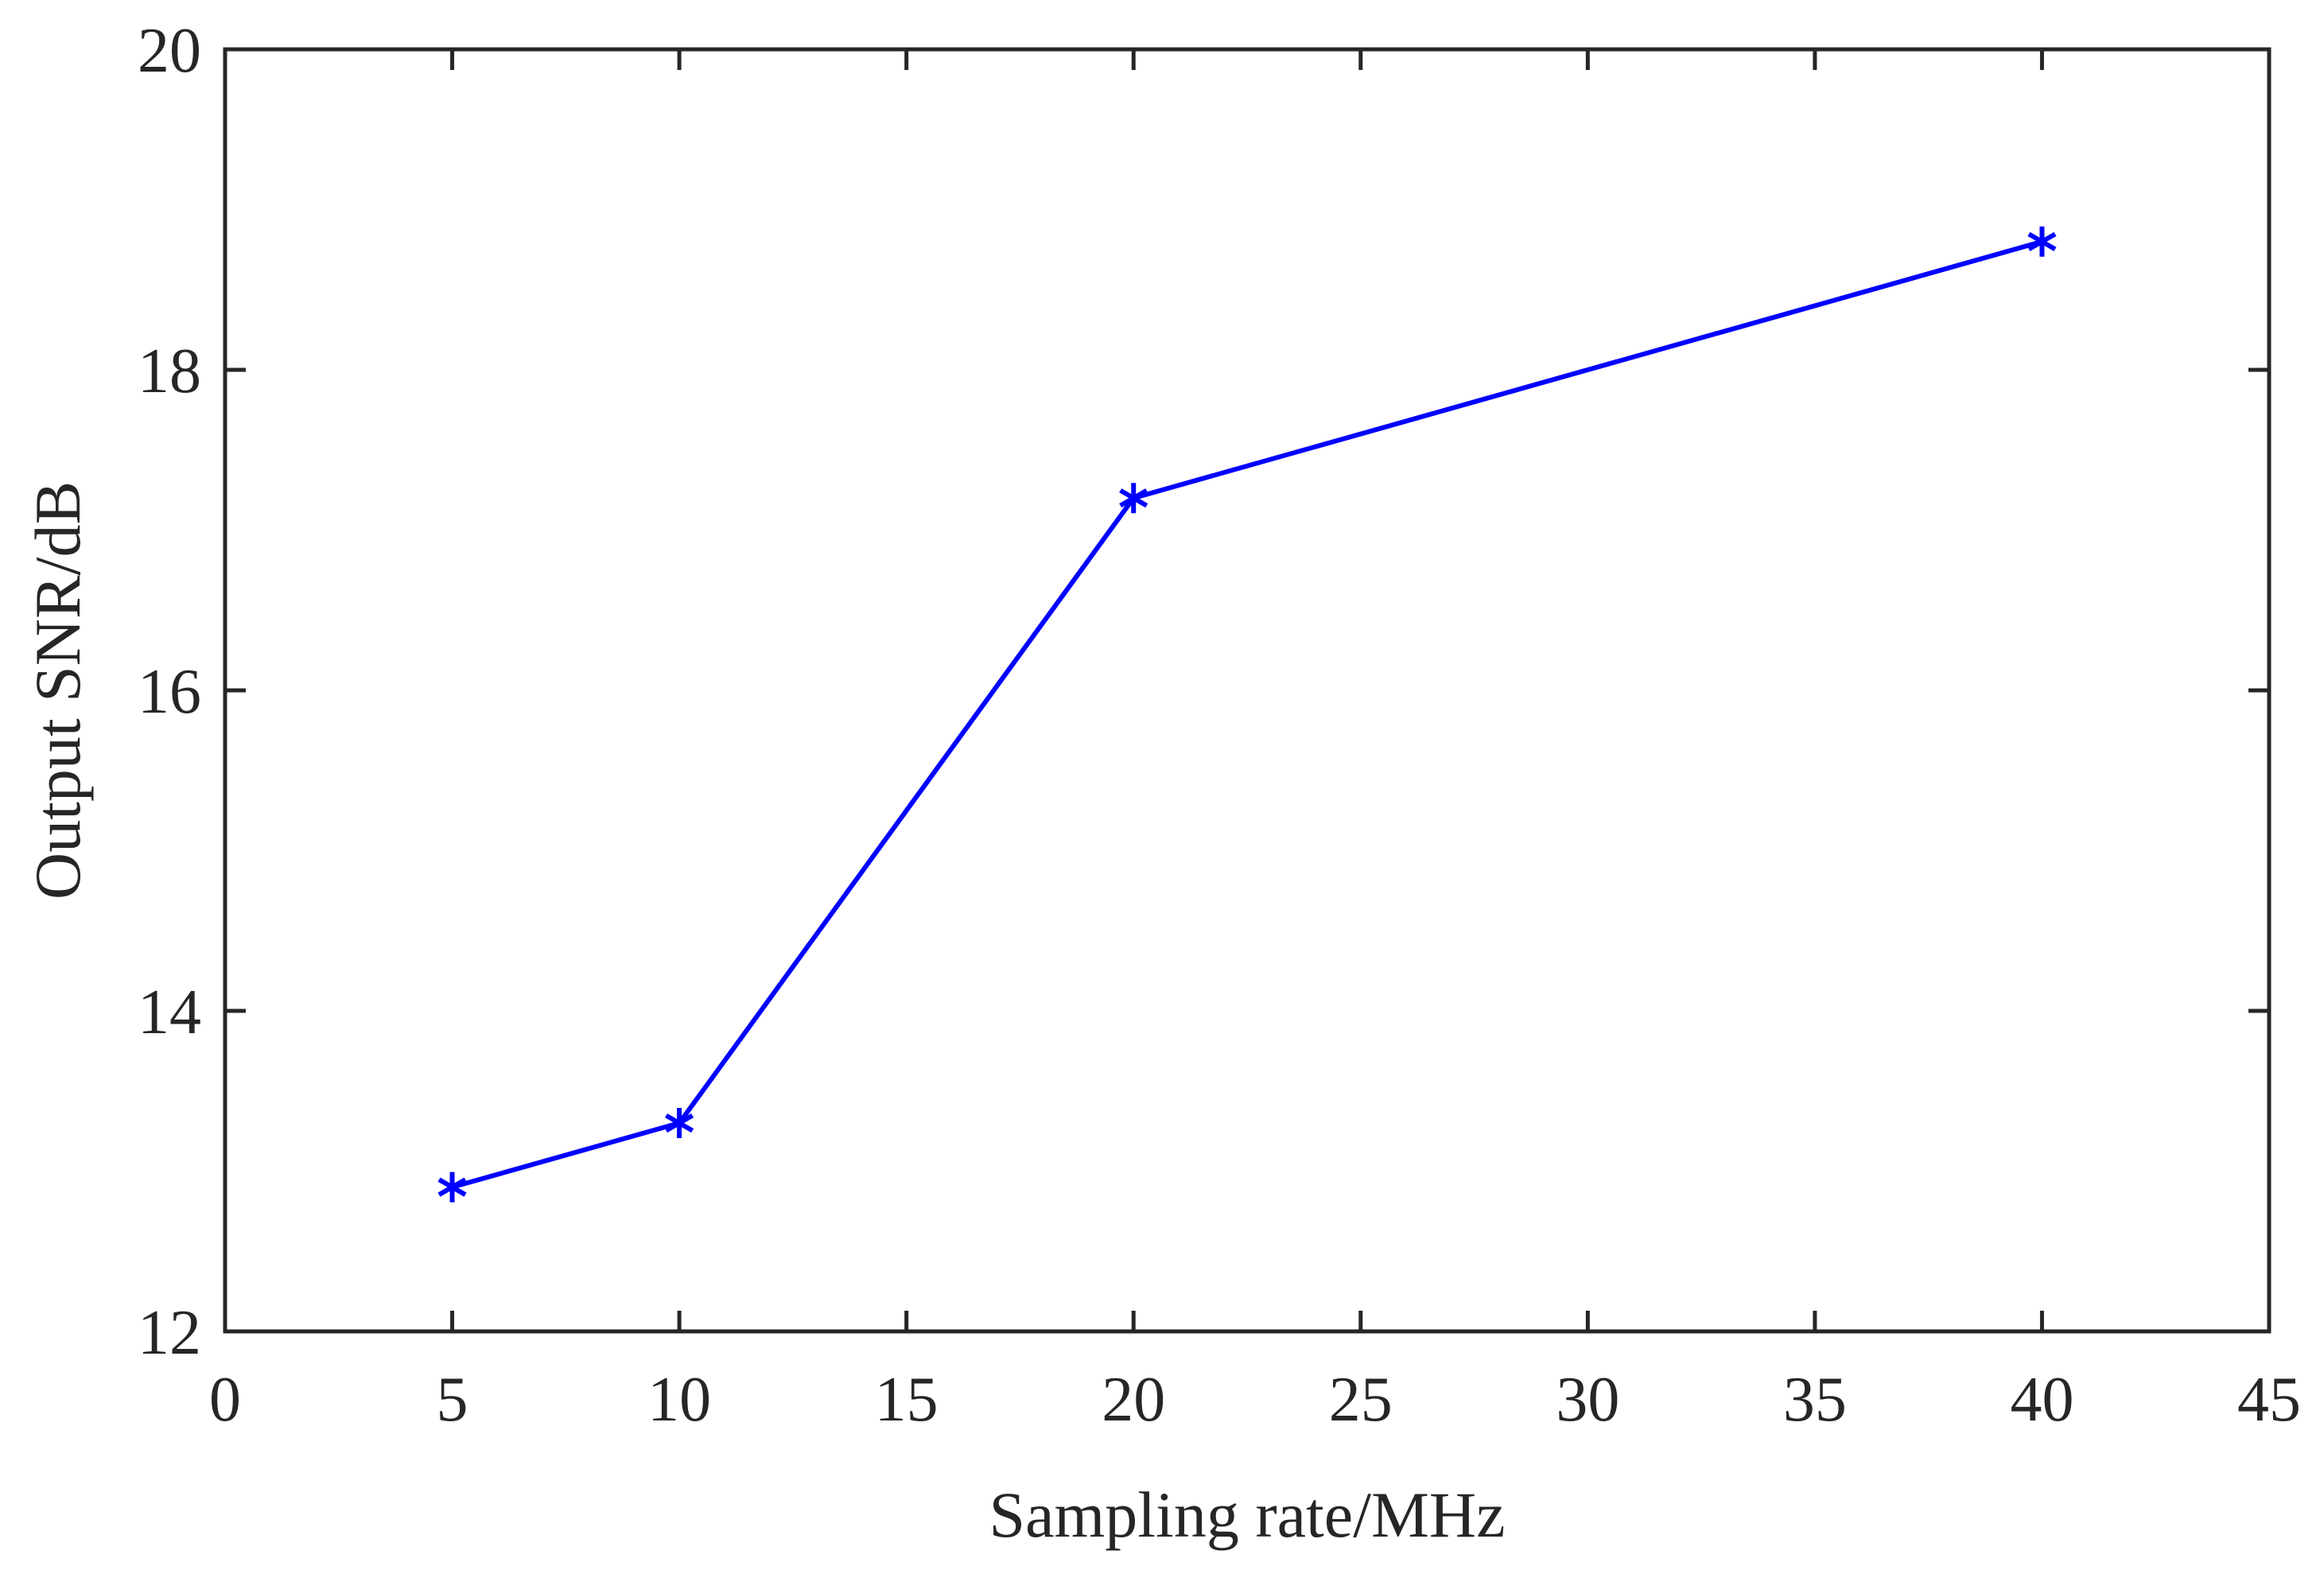  Describe the element at coordinates (169, 51) in the screenshot. I see `y-tick-label: 20` at that location.